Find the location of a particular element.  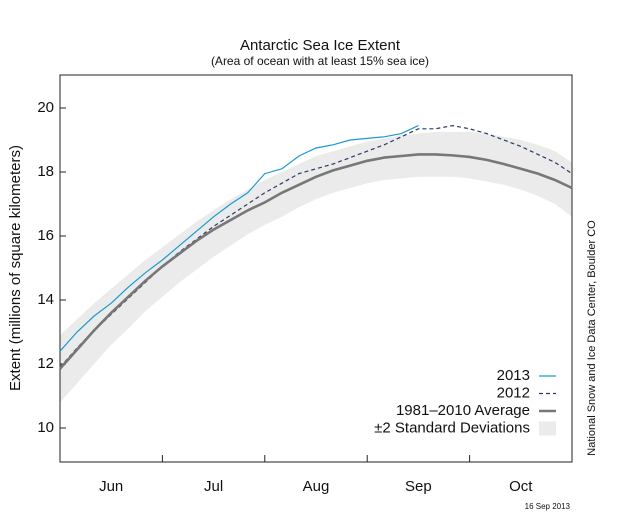

legend-label: ±2 Standard Deviations is located at coordinates (452, 427).